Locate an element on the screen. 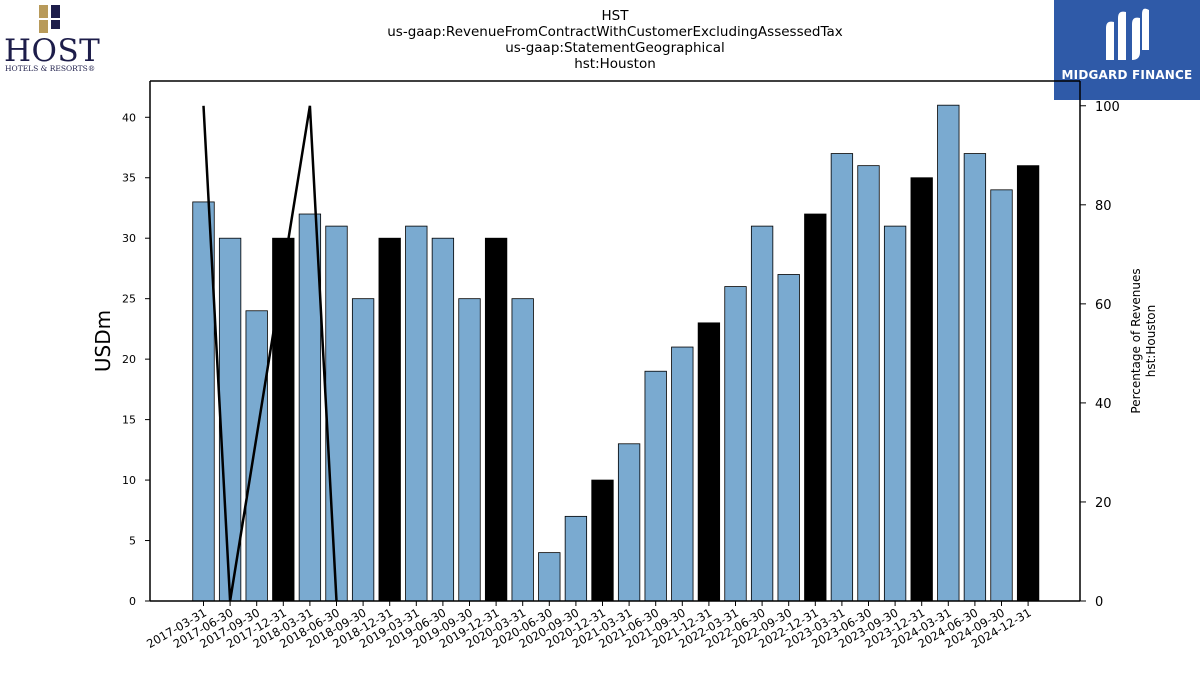  chart-title-line: us-gaap:StatementGeographical is located at coordinates (614, 48).